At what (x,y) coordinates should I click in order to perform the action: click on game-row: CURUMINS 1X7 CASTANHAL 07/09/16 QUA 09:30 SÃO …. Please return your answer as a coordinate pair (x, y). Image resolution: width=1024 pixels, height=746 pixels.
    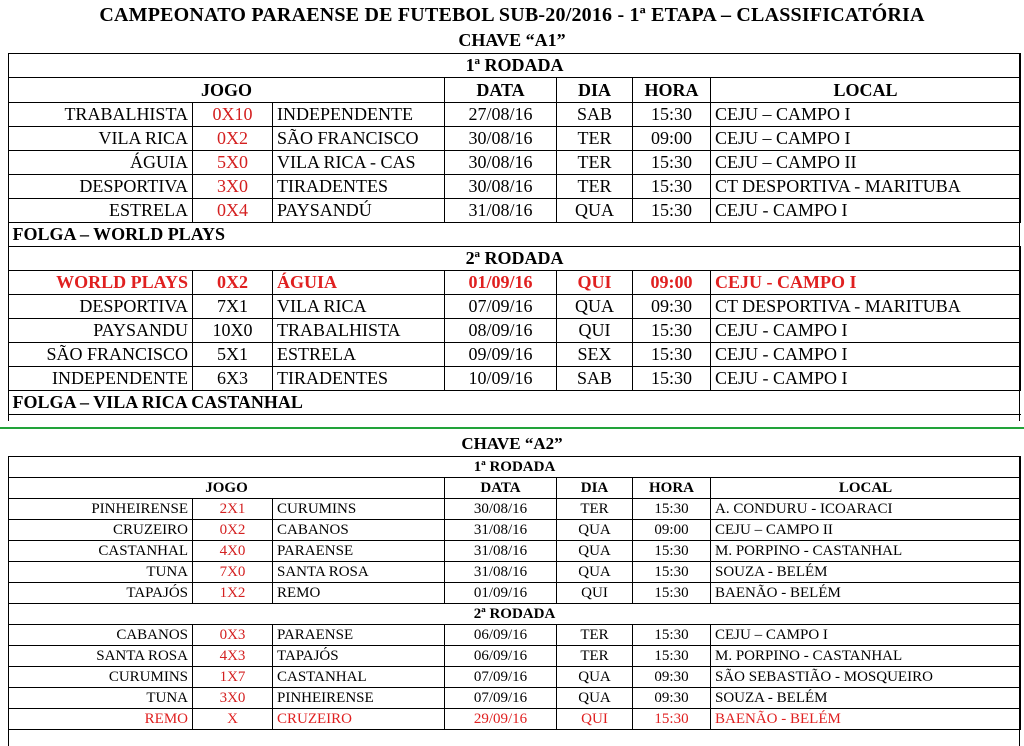
    Looking at the image, I should click on (515, 677).